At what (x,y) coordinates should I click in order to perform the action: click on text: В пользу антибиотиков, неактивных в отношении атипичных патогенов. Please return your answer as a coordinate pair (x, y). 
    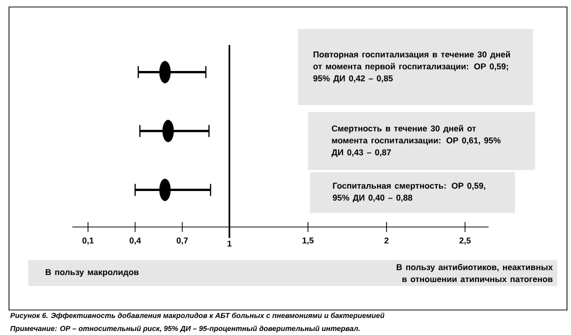
    Looking at the image, I should click on (474, 273).